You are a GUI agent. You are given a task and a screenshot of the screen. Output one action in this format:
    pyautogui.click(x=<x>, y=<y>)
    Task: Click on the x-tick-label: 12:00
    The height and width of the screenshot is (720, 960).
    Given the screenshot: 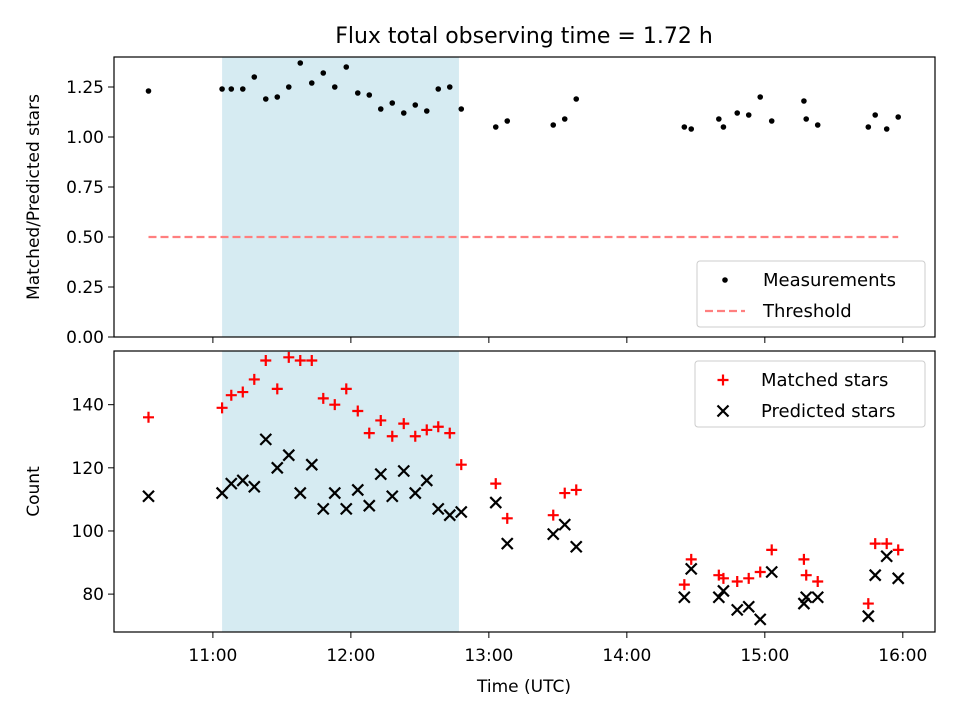 What is the action you would take?
    pyautogui.click(x=350, y=656)
    